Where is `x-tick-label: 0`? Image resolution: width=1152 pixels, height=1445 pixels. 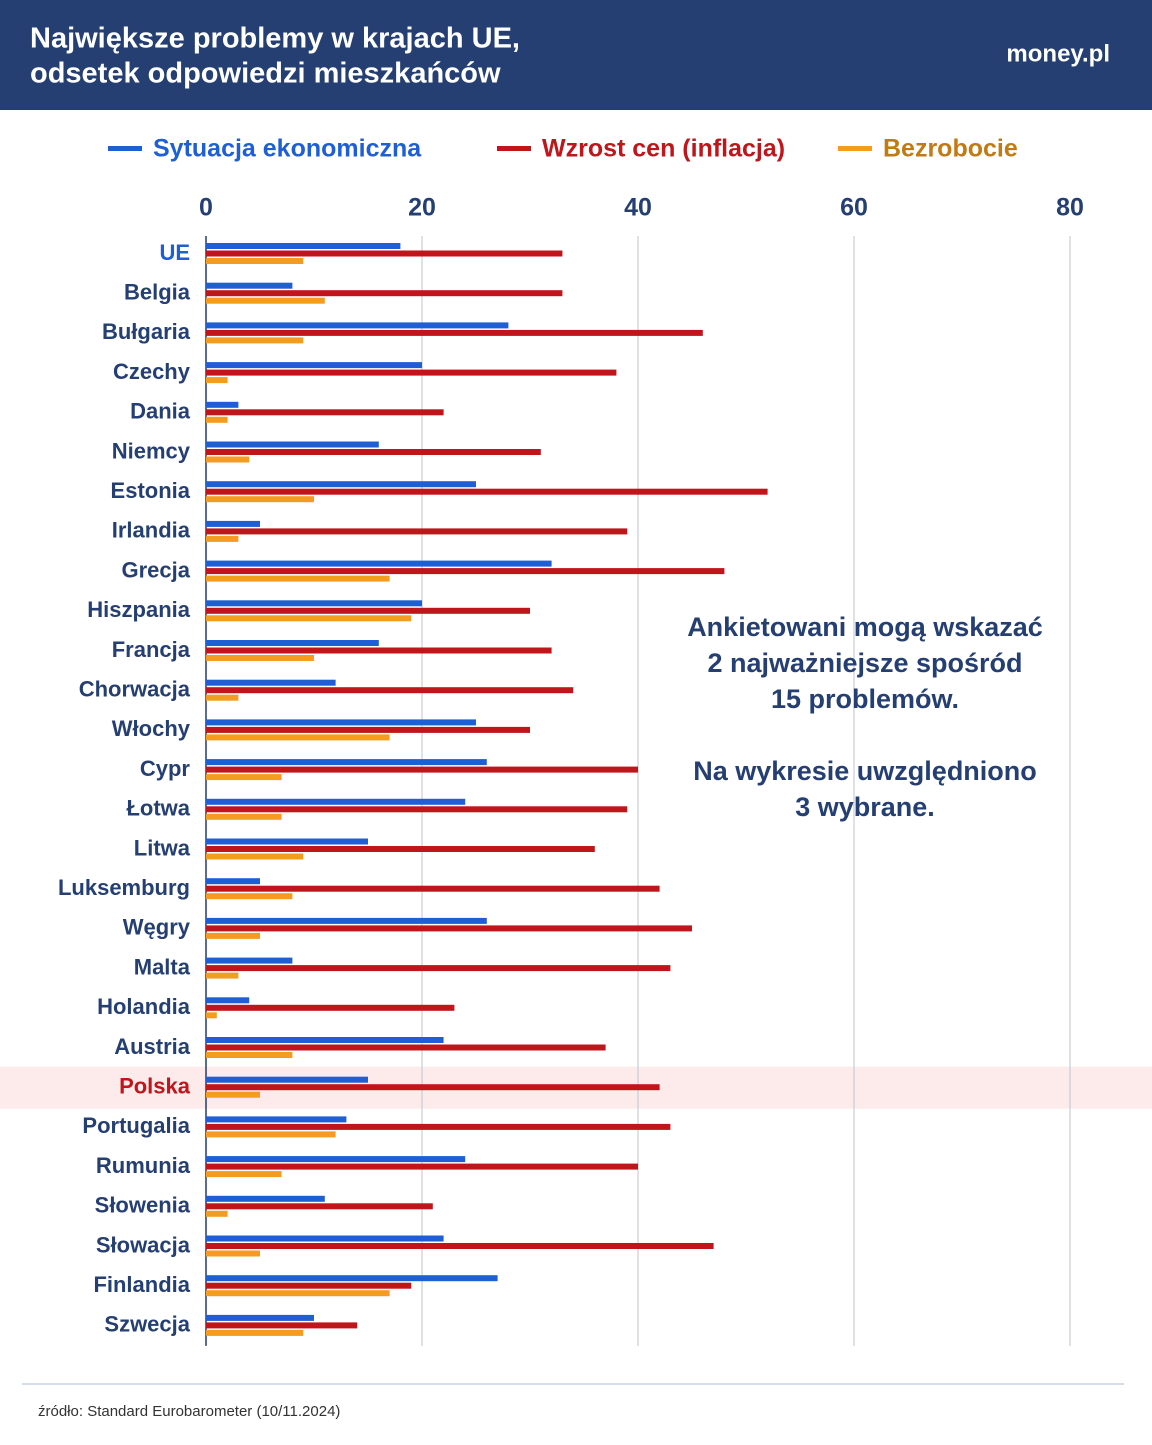
x-tick-label: 0 is located at coordinates (206, 208).